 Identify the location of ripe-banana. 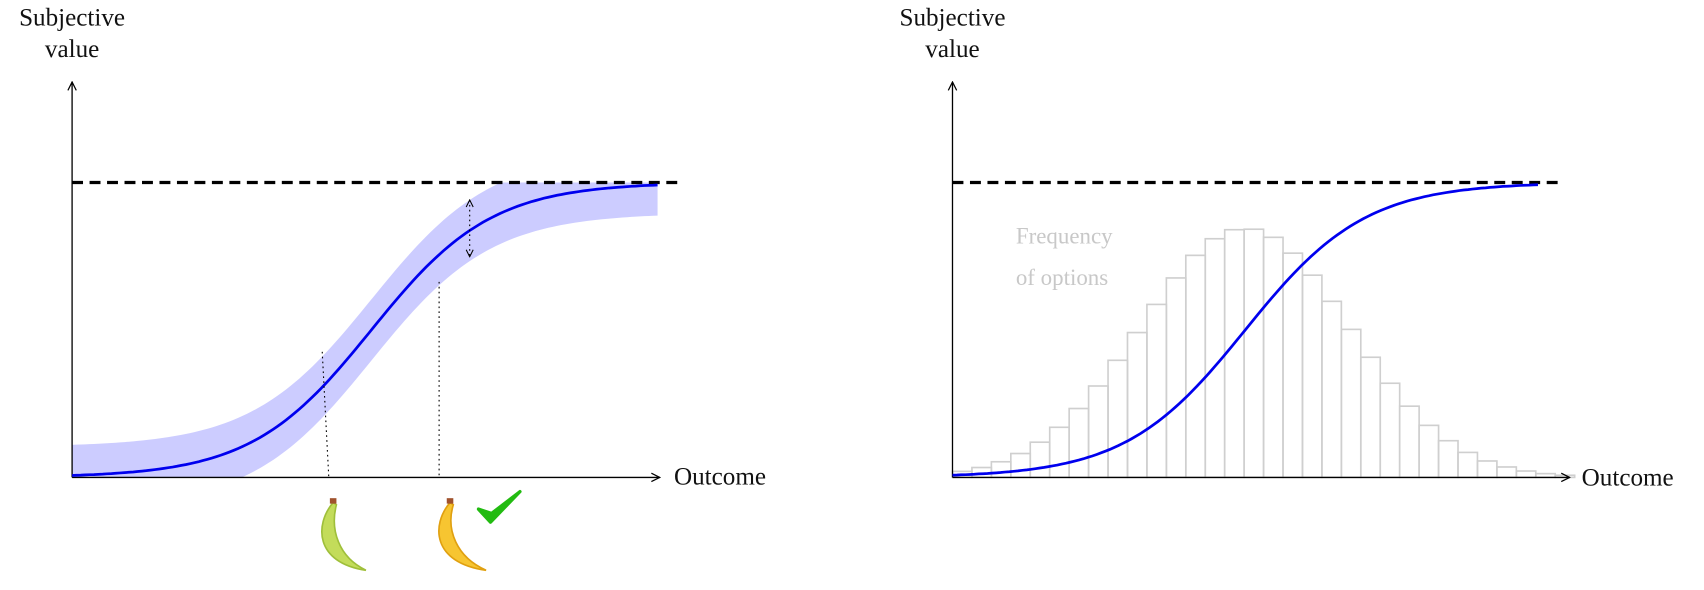
(462, 535).